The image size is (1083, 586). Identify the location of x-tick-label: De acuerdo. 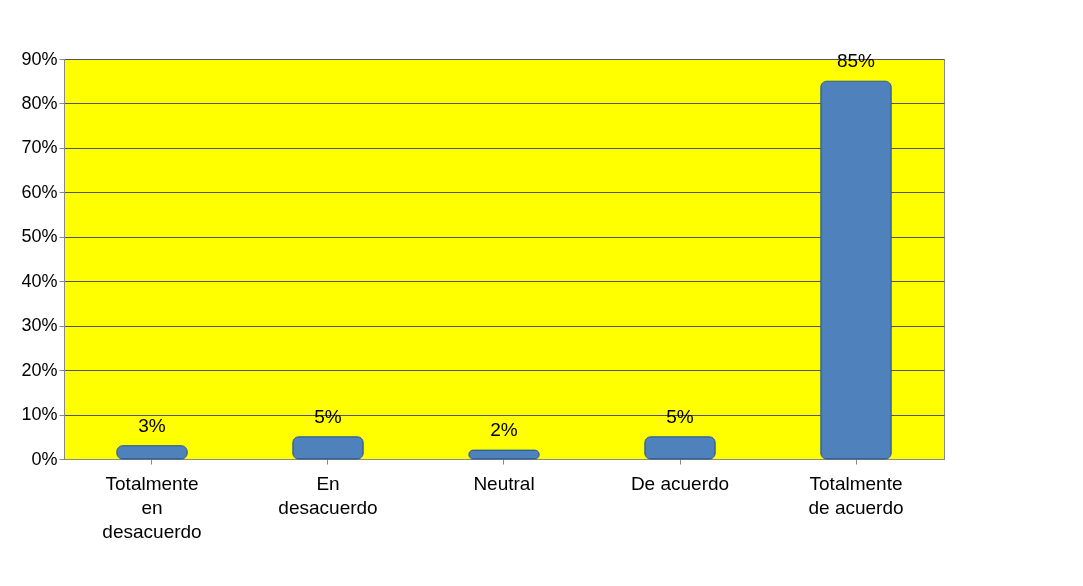
(680, 483).